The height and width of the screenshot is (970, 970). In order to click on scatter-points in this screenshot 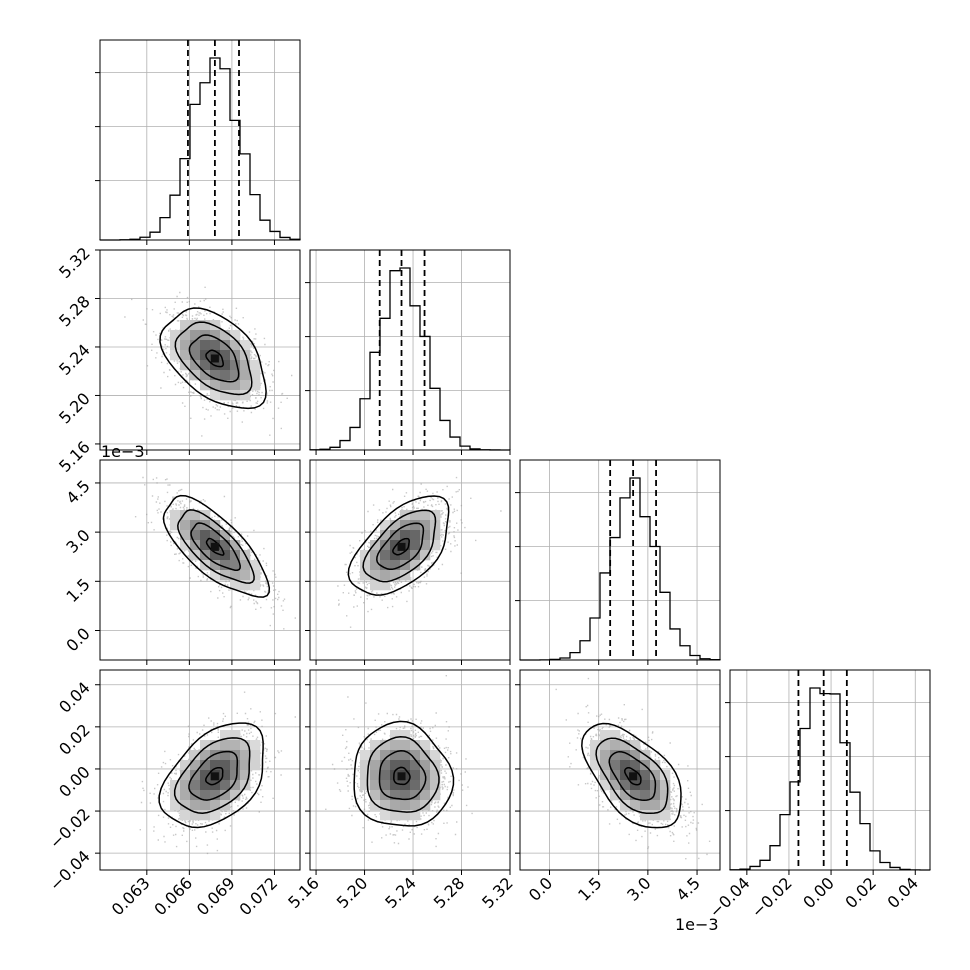, I will do `click(217, 773)`.